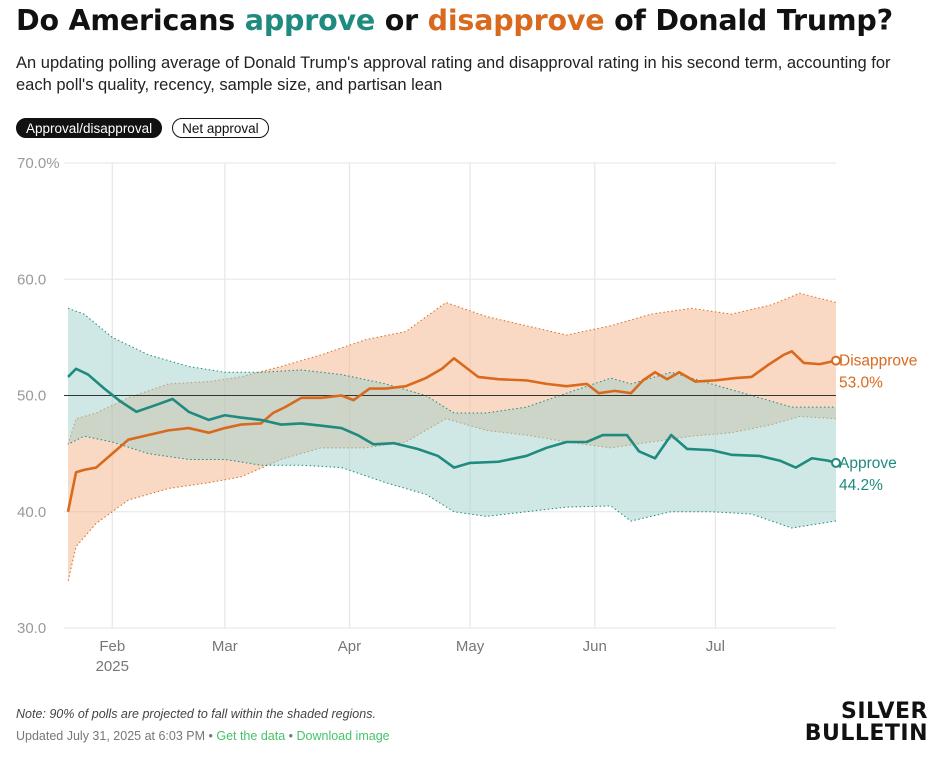 This screenshot has height=757, width=938. I want to click on approve-value-label: 44.2%, so click(861, 485).